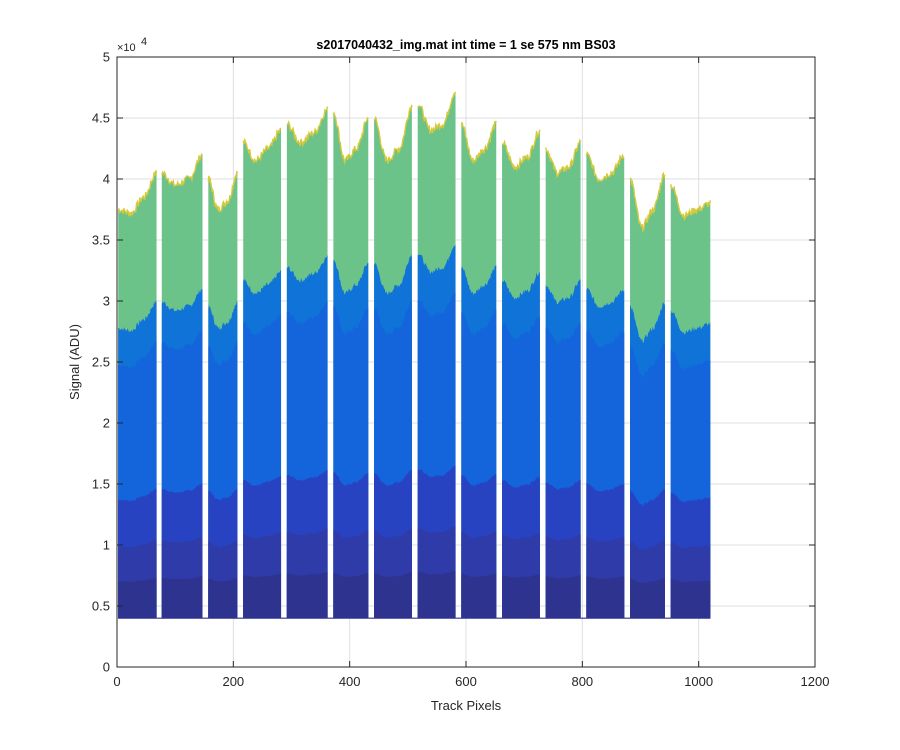  Describe the element at coordinates (106, 179) in the screenshot. I see `y-tick-label: 4` at that location.